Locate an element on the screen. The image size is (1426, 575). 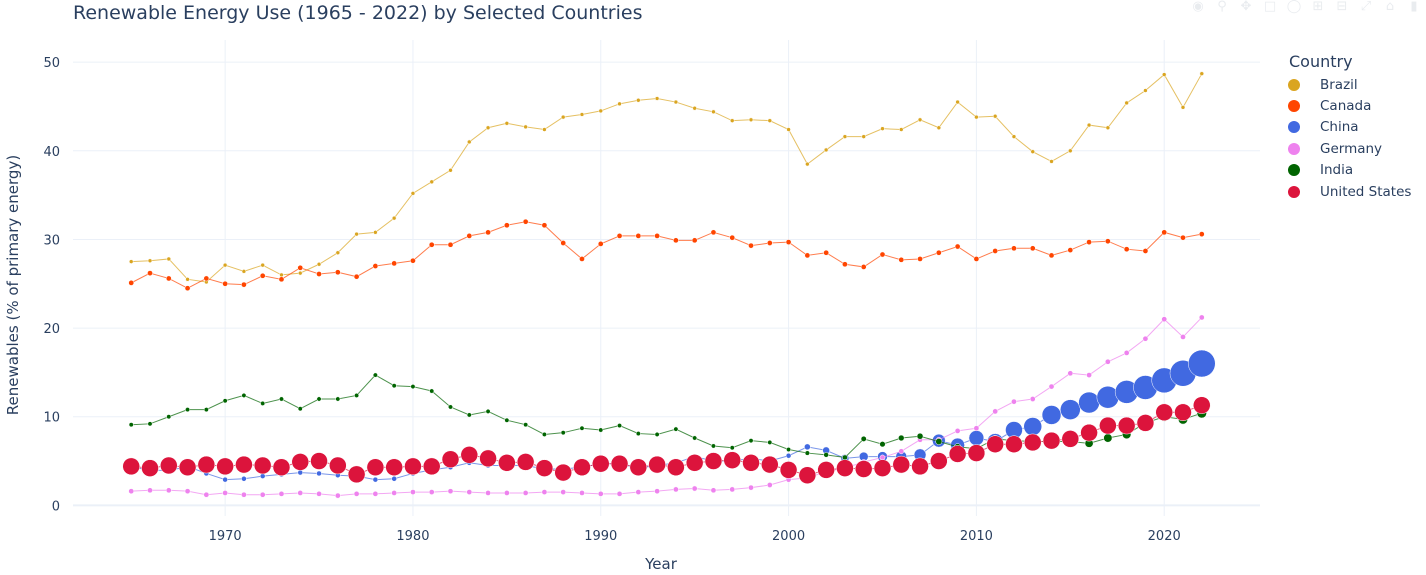
x-axis-label: Year is located at coordinates (661, 564).